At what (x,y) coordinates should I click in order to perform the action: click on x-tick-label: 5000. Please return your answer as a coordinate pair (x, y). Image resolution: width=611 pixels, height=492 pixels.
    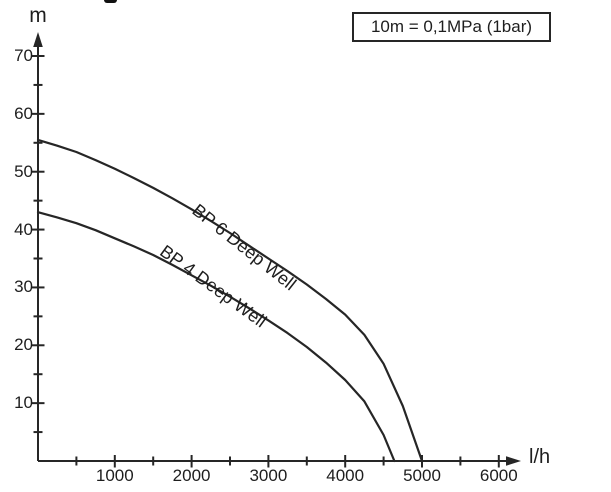
    Looking at the image, I should click on (422, 475).